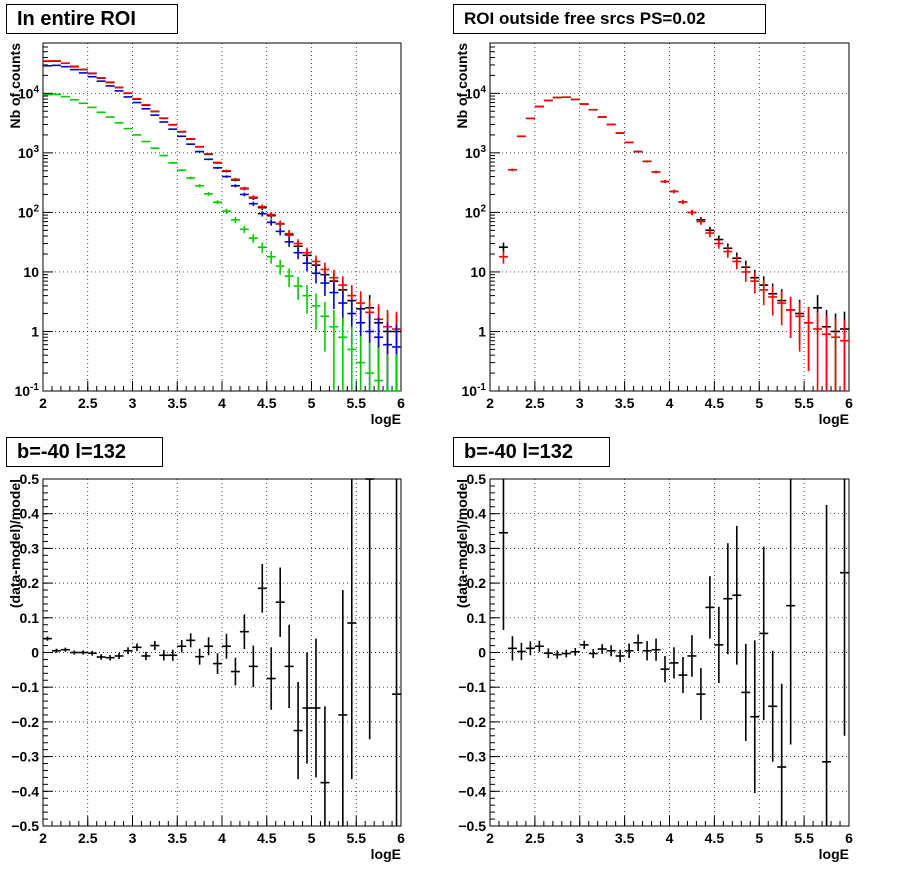 The height and width of the screenshot is (871, 898). I want to click on x-tick-label: 3, so click(580, 838).